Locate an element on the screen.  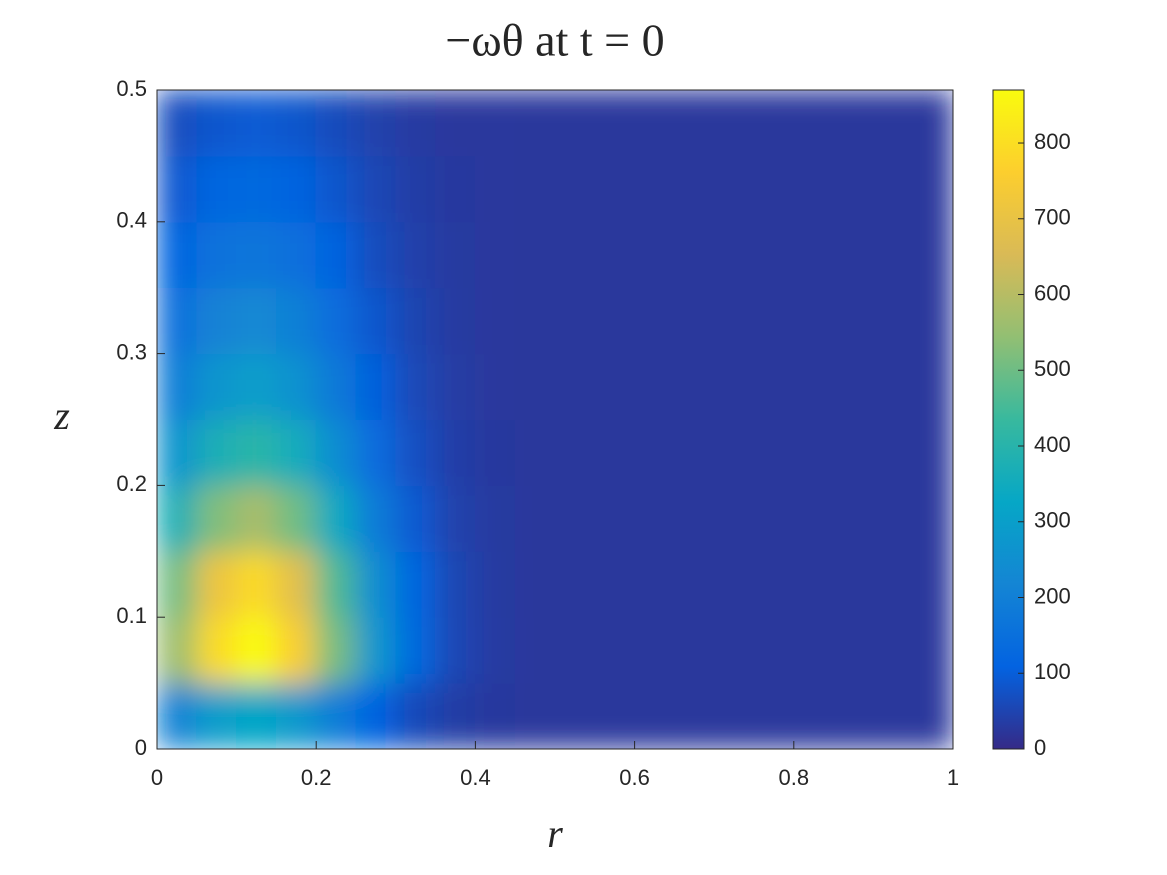
chart-title: −ωθ at t = 0 is located at coordinates (554, 40).